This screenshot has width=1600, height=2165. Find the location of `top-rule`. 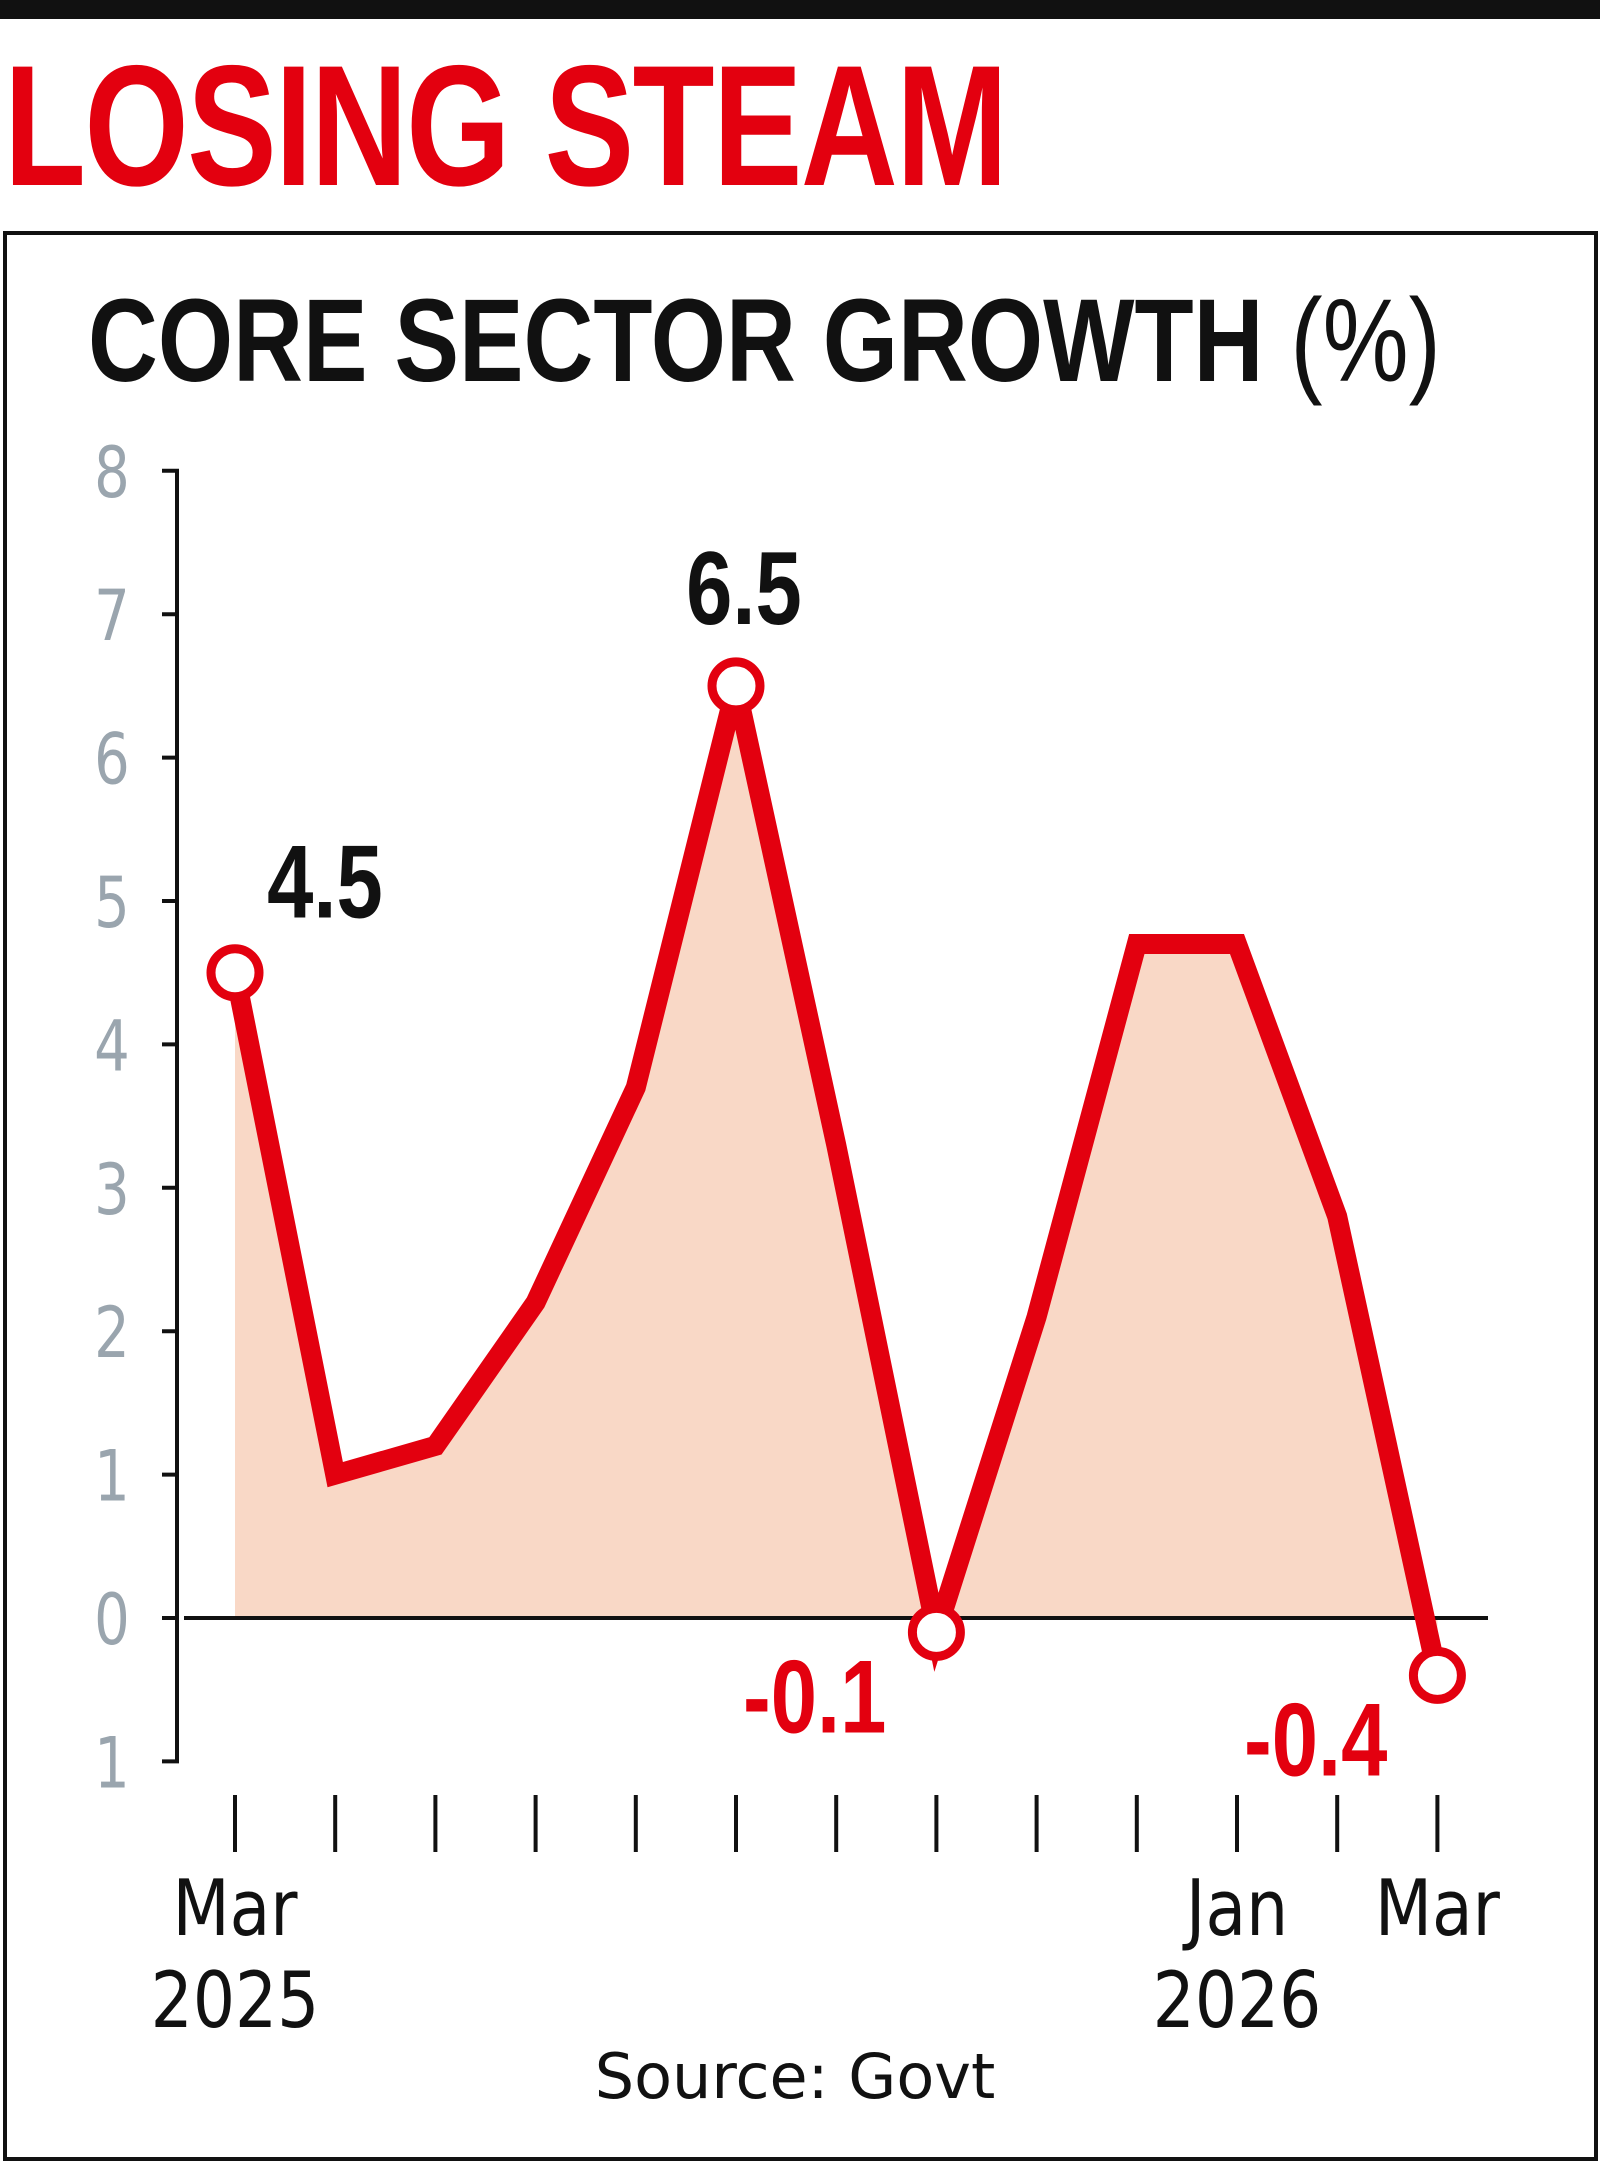

top-rule is located at coordinates (800, 9).